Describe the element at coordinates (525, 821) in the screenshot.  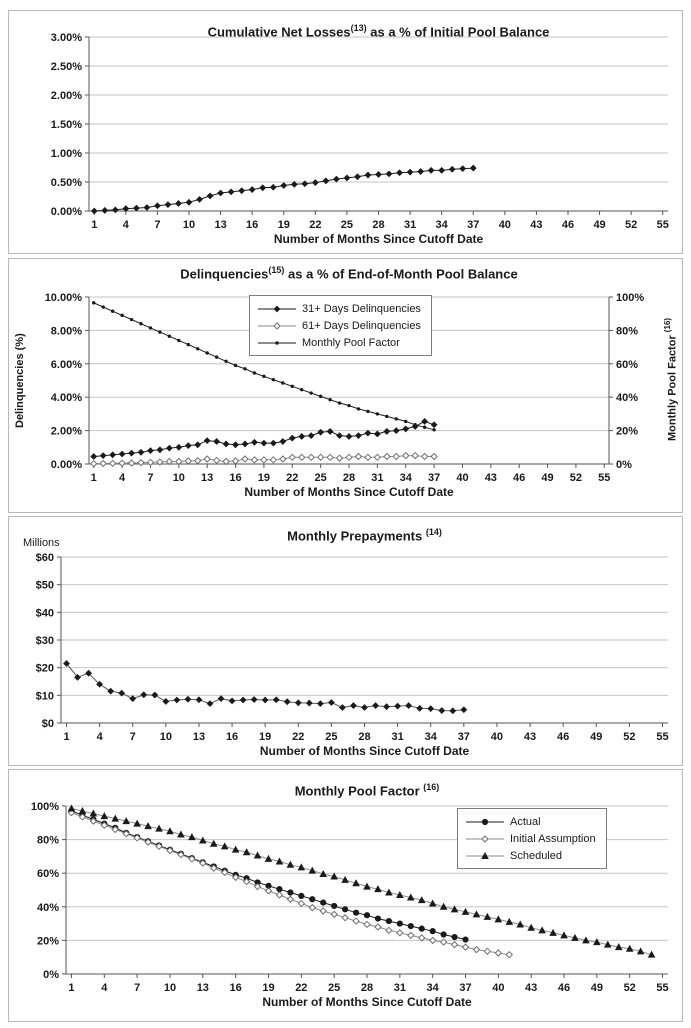
I see `legend-label: Actual` at that location.